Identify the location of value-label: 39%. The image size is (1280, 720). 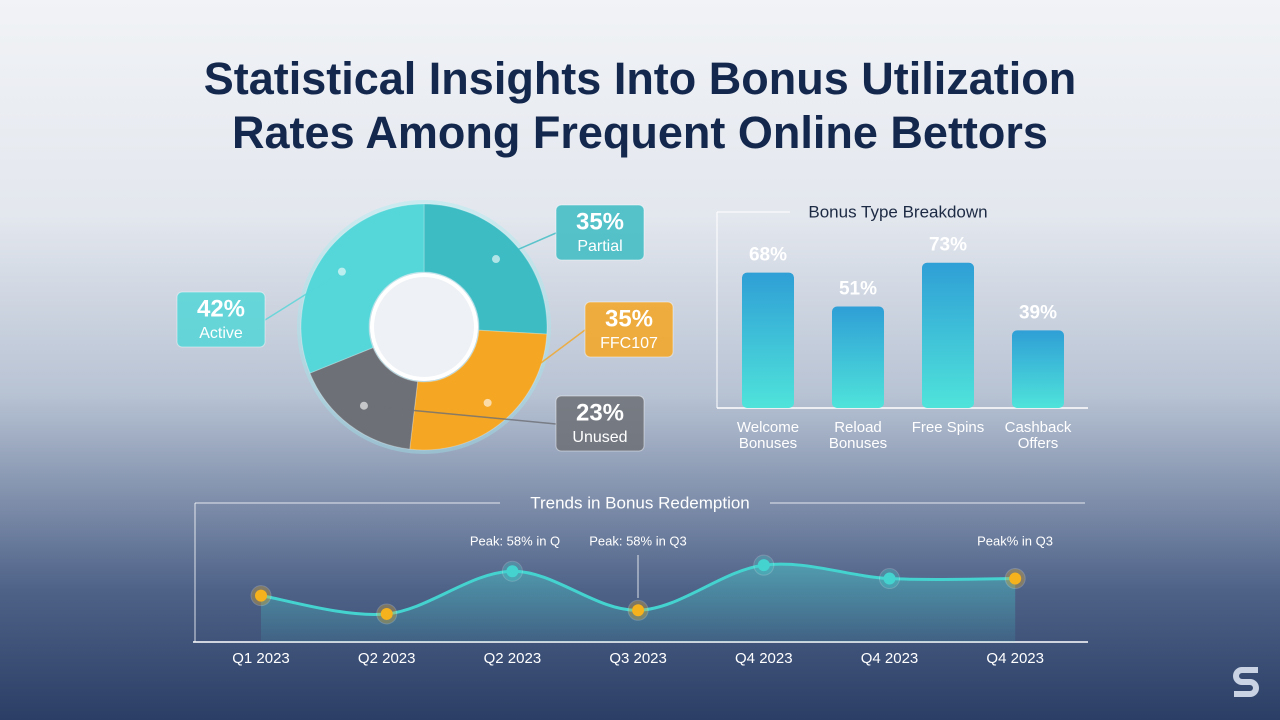
(1038, 312).